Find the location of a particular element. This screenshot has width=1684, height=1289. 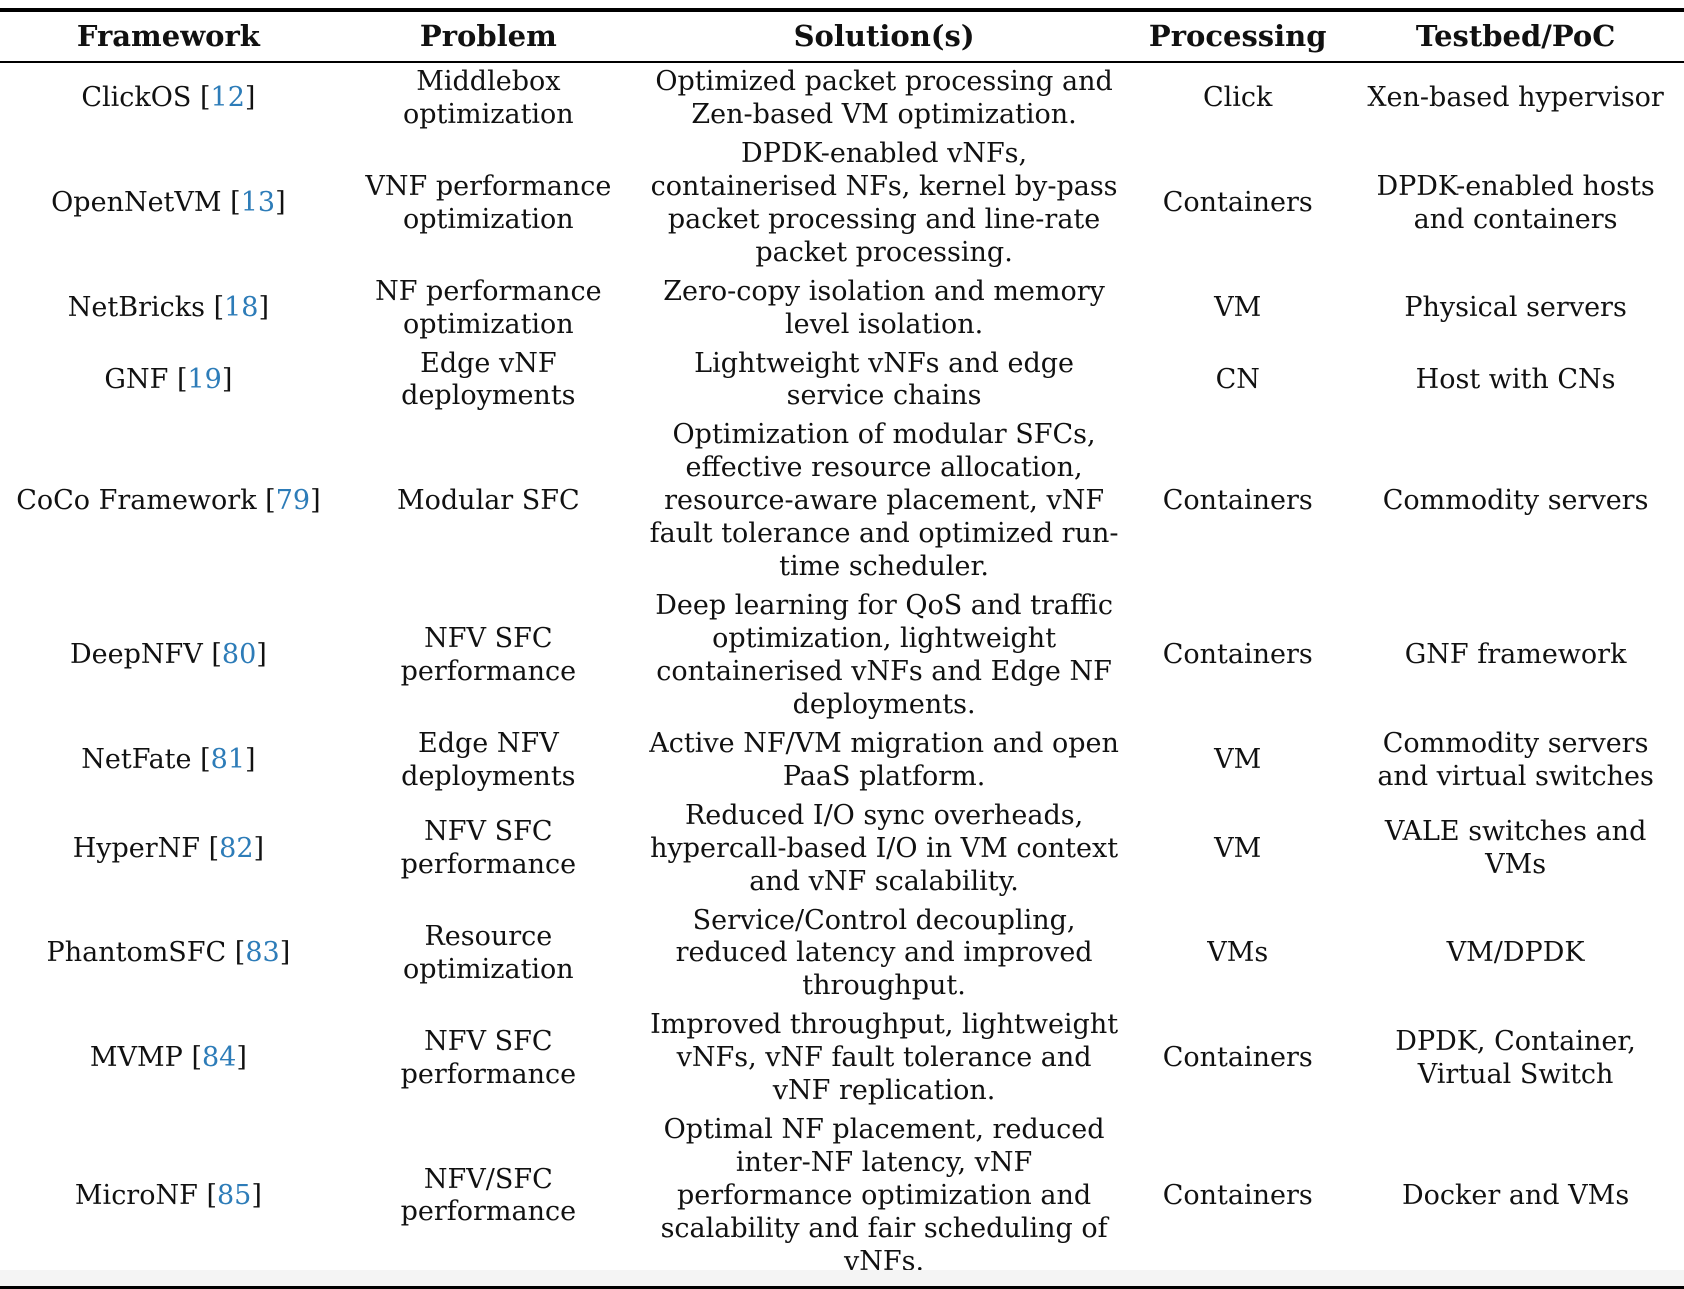

testbed-cell: Docker and VMs is located at coordinates (1515, 1195).